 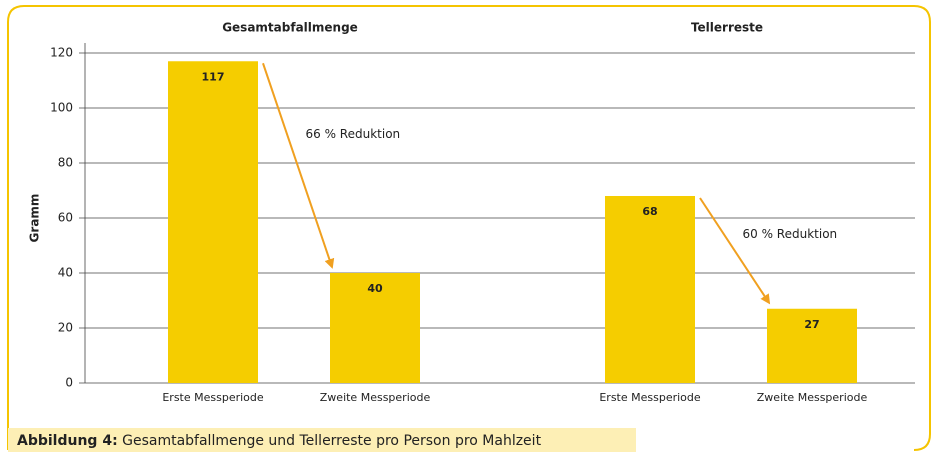 I want to click on y-tick-label: 80, so click(x=65, y=163).